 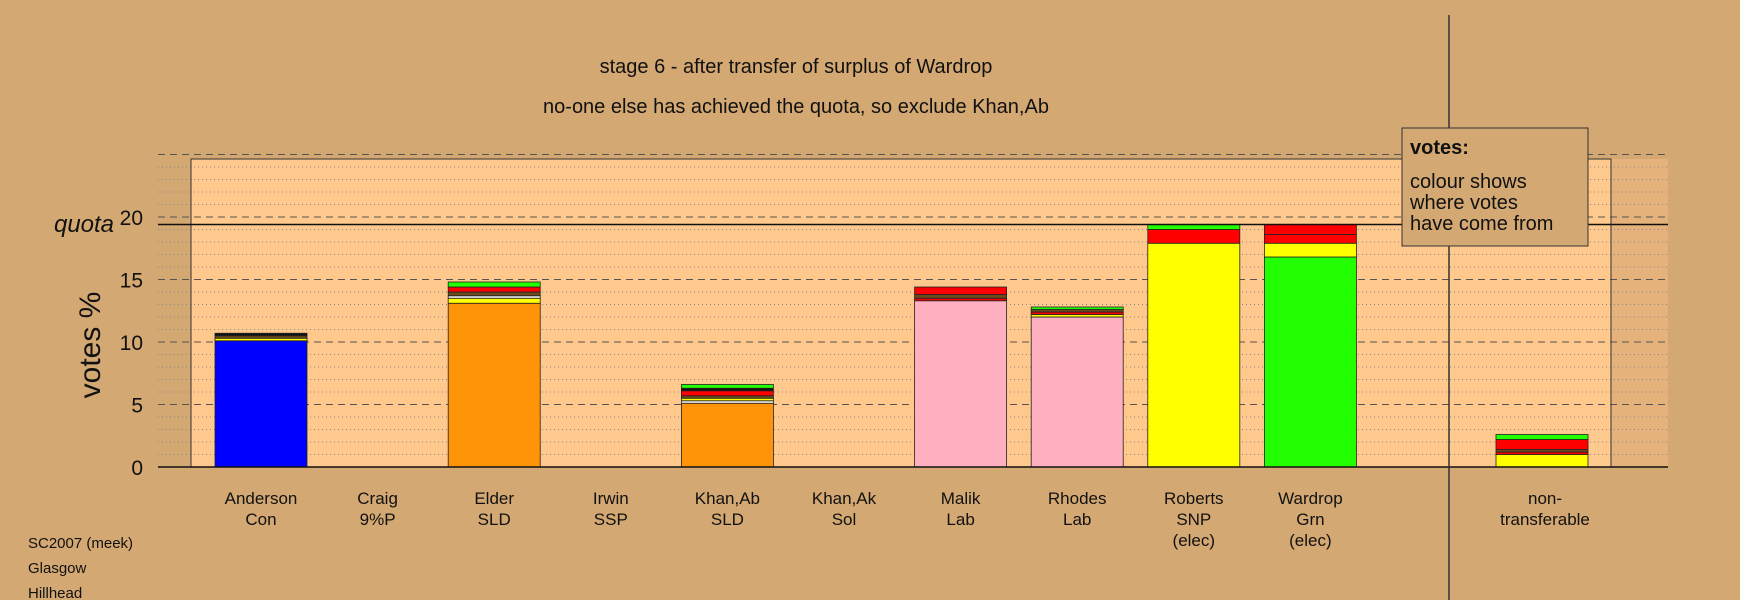 What do you see at coordinates (1545, 519) in the screenshot?
I see `category-label-non-transferable-line-2: transferable` at bounding box center [1545, 519].